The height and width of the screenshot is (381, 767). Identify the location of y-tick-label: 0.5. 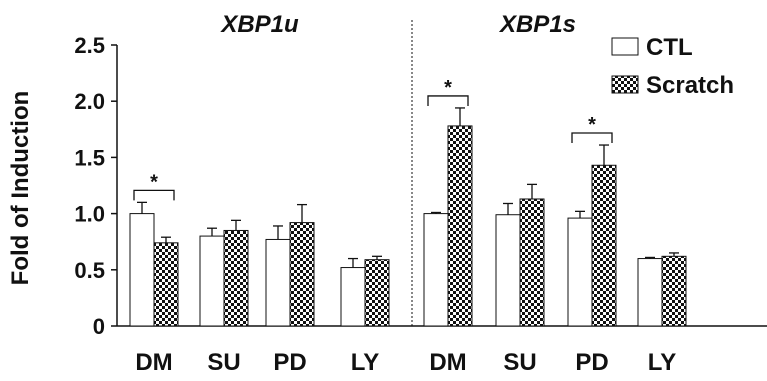
(89, 270).